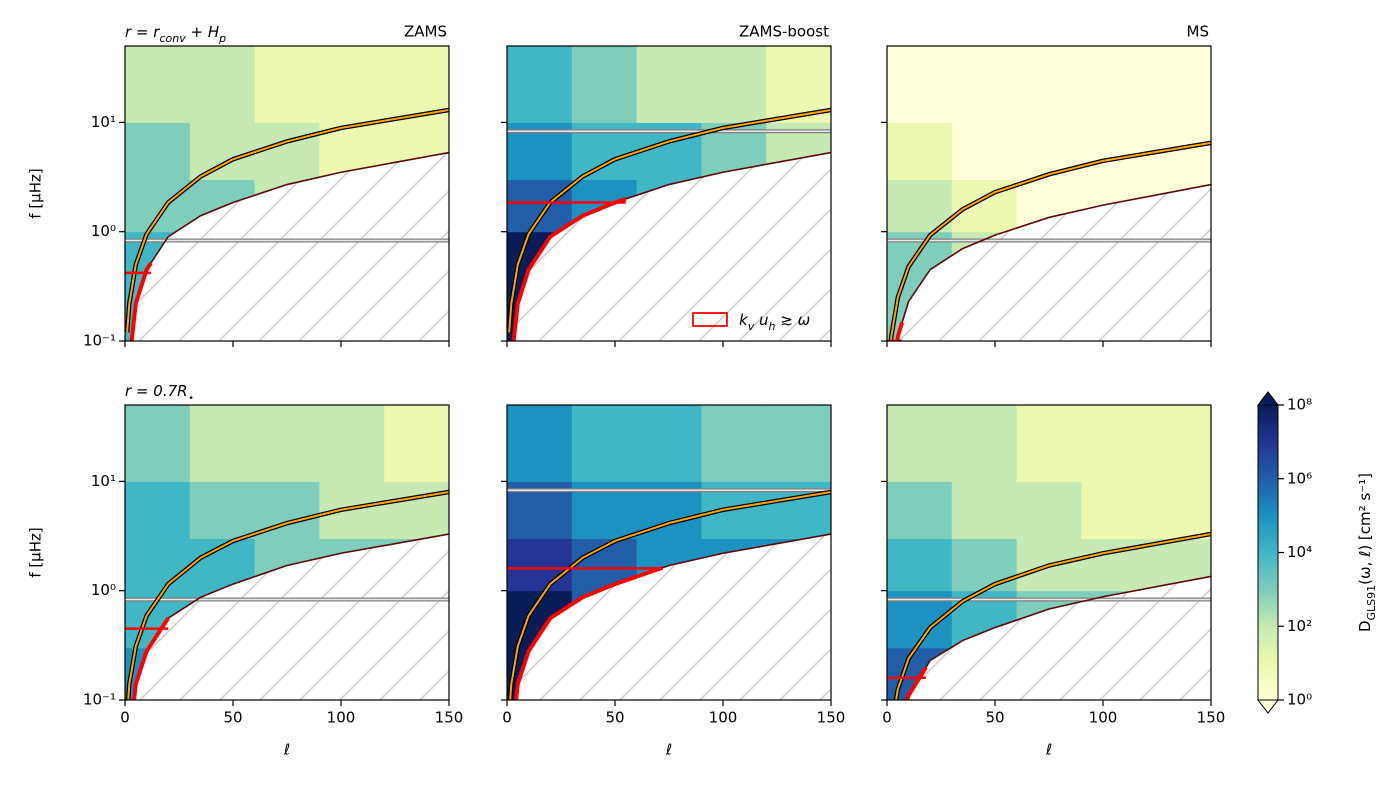 The height and width of the screenshot is (797, 1398). Describe the element at coordinates (1299, 552) in the screenshot. I see `colorbar-tick-label: 10⁴` at that location.